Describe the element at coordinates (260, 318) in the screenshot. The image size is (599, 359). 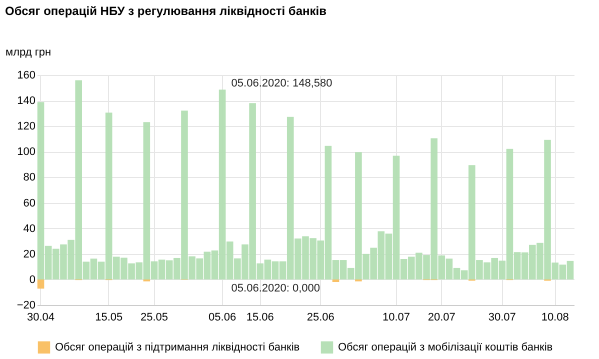
I see `x-tick-label: 15.06` at that location.